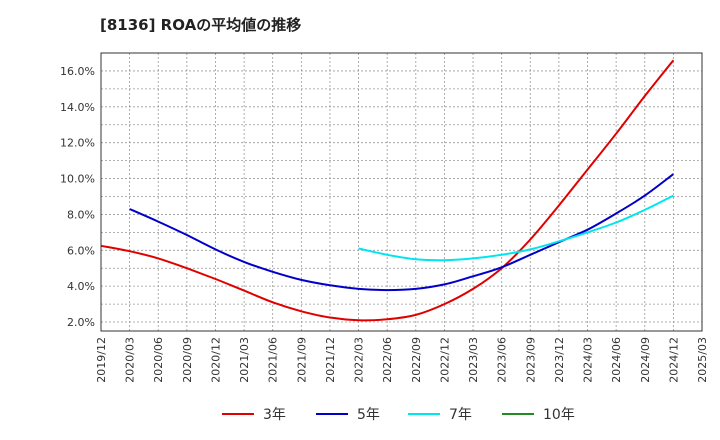  I want to click on x-tick-label: 2023/06, so click(502, 360).